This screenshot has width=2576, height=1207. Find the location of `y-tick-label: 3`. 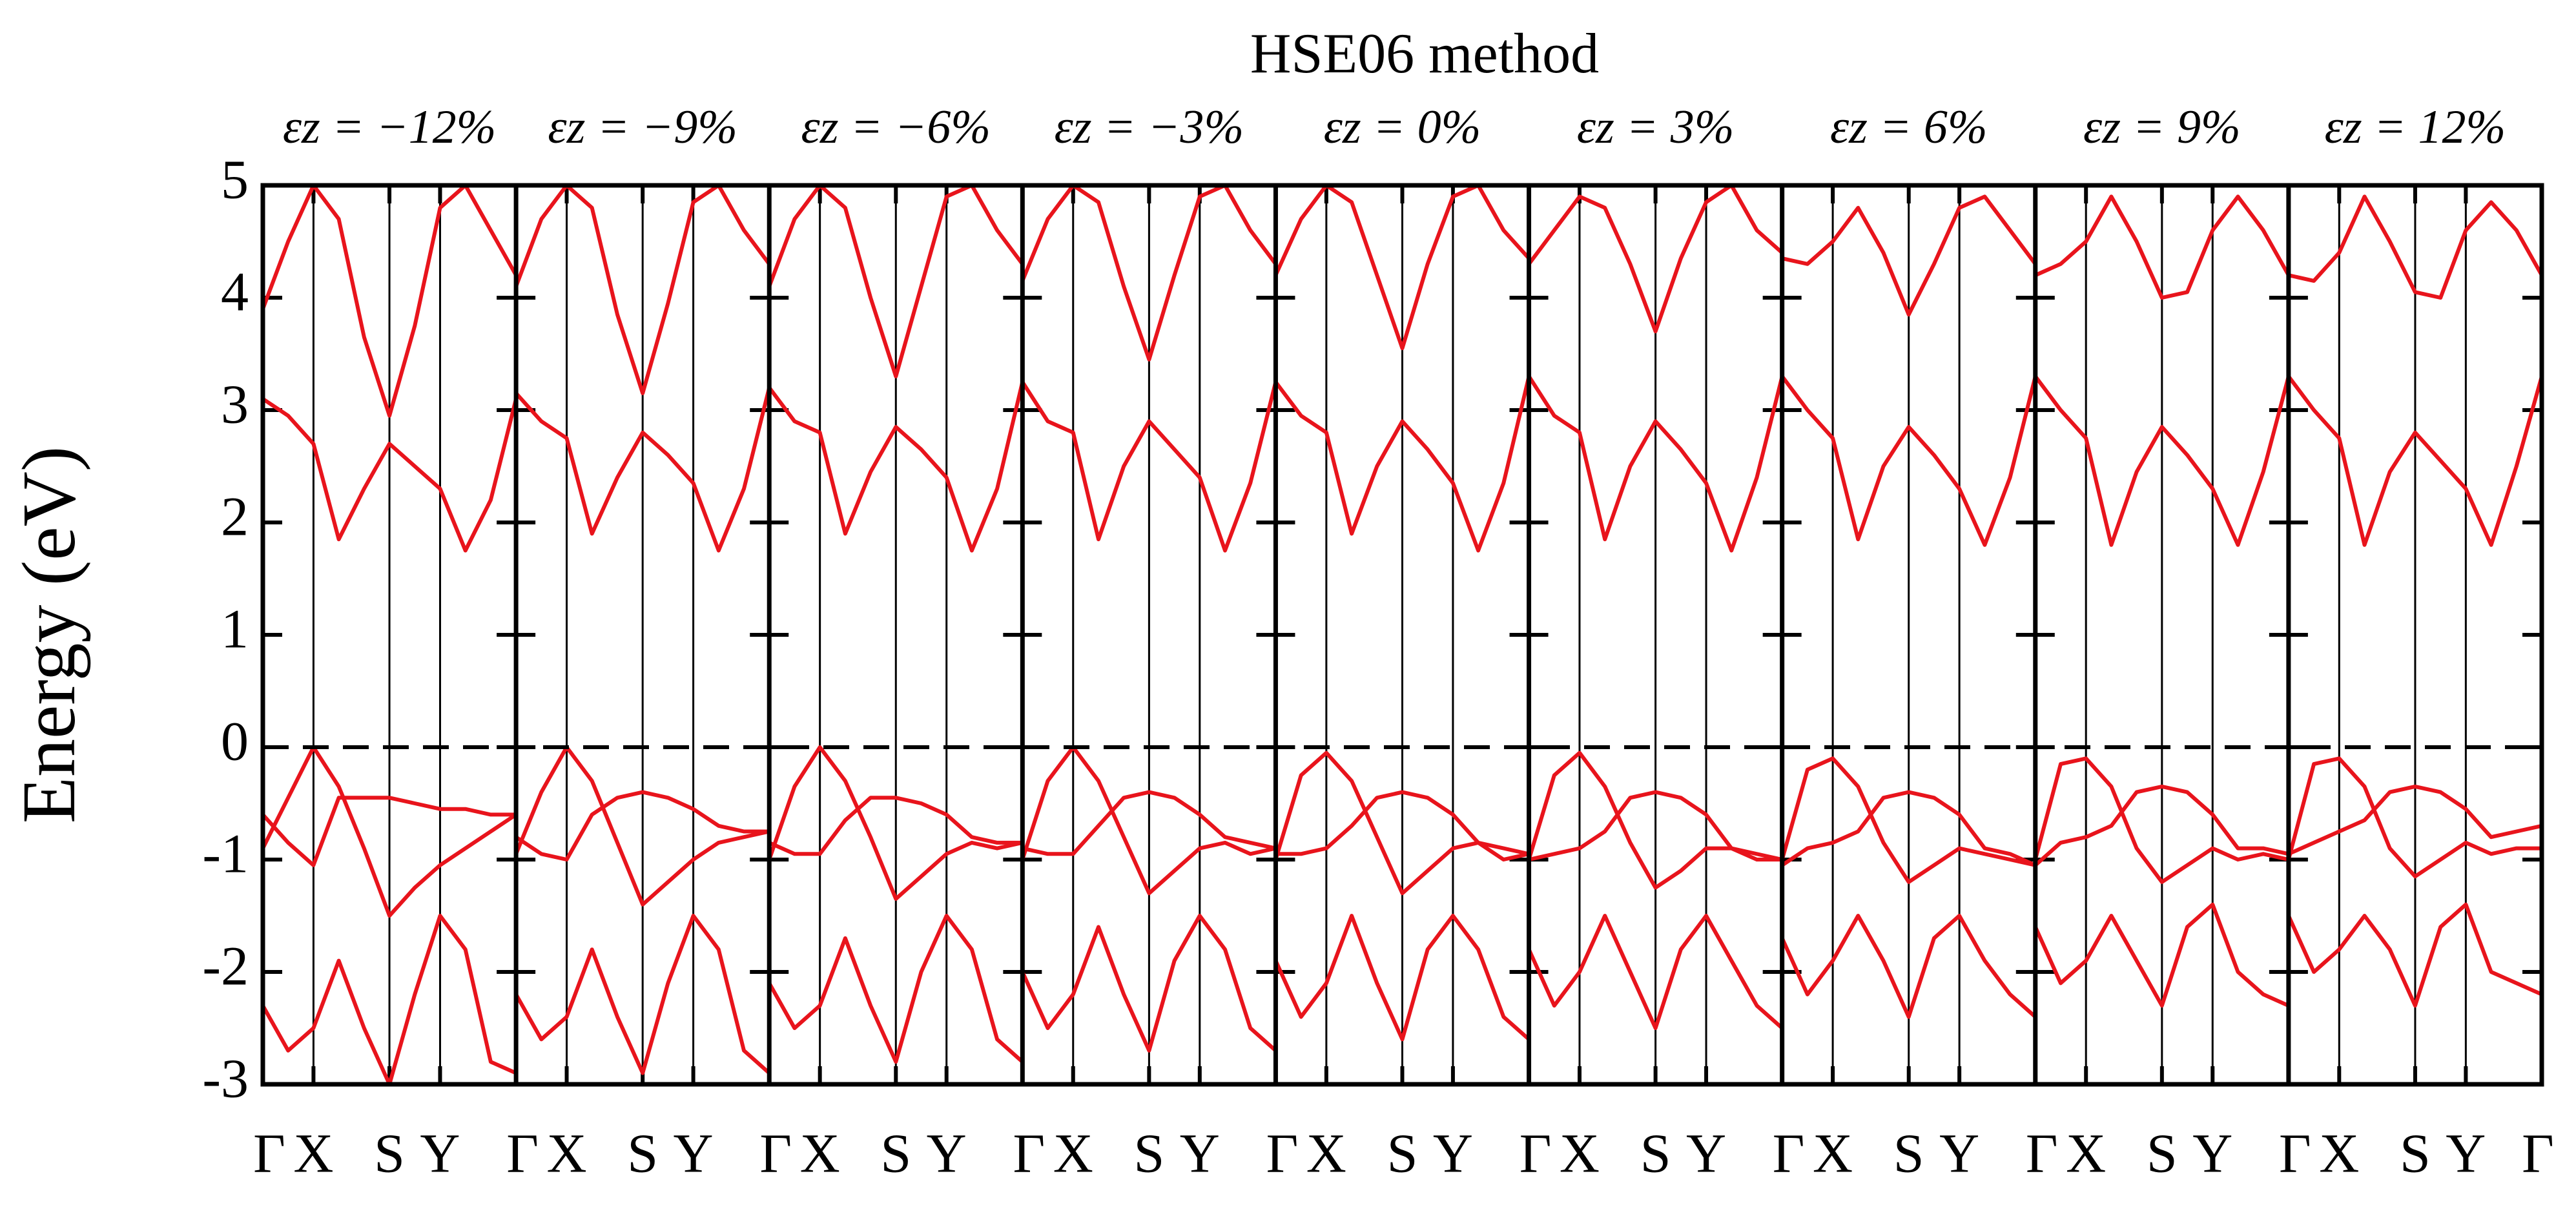

y-tick-label: 3 is located at coordinates (235, 404).